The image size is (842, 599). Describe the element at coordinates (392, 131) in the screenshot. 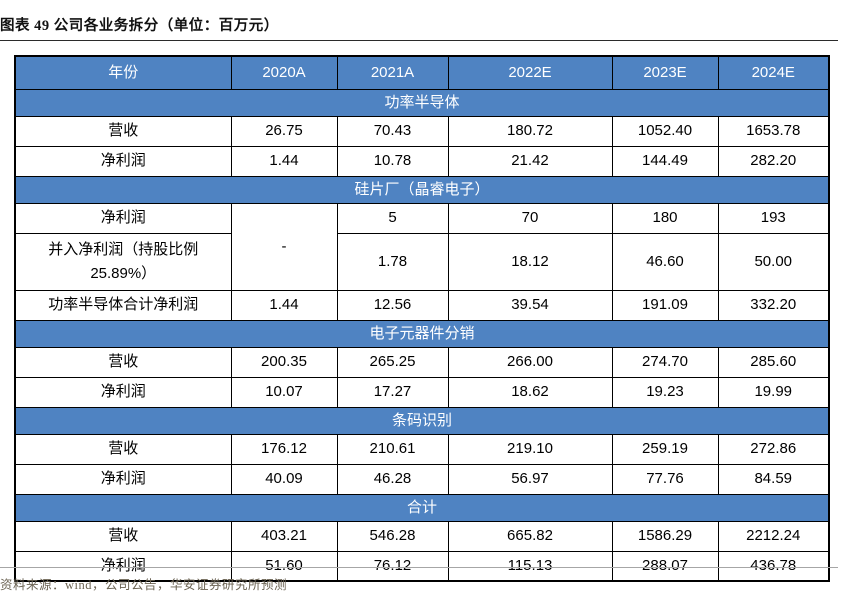

I see `value-cell: 70.43` at that location.